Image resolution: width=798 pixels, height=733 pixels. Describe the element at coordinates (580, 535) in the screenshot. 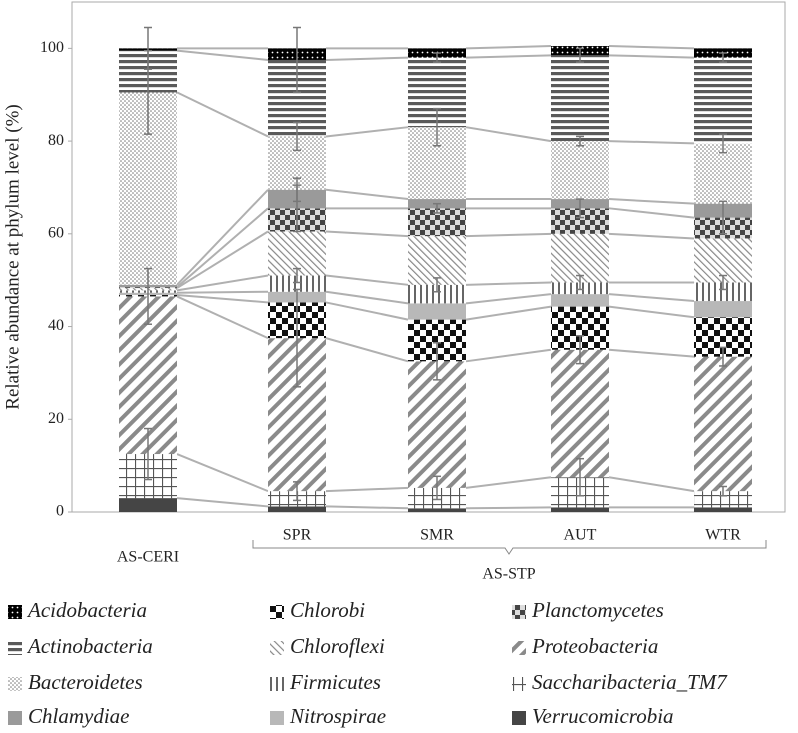

I see `x-tick-label: AUT` at that location.